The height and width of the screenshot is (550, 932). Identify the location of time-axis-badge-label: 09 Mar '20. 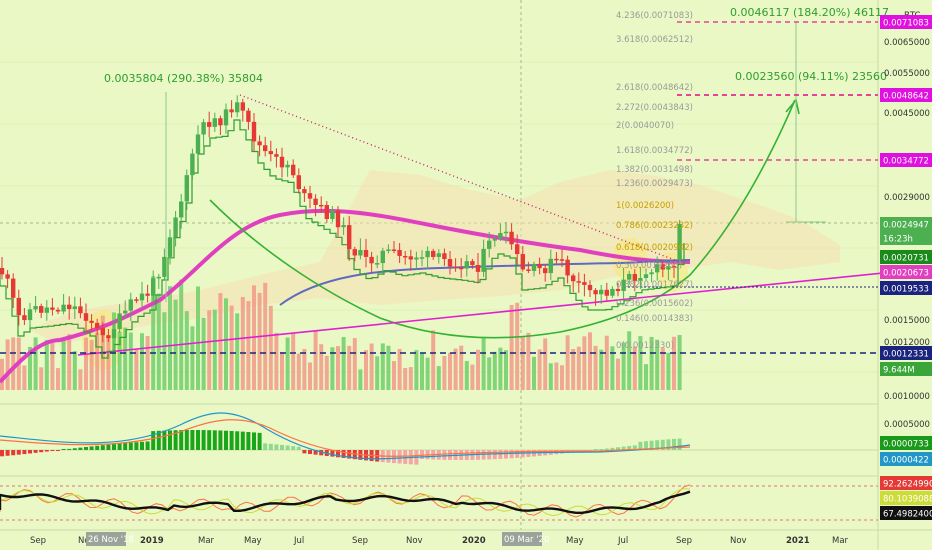
(526, 540).